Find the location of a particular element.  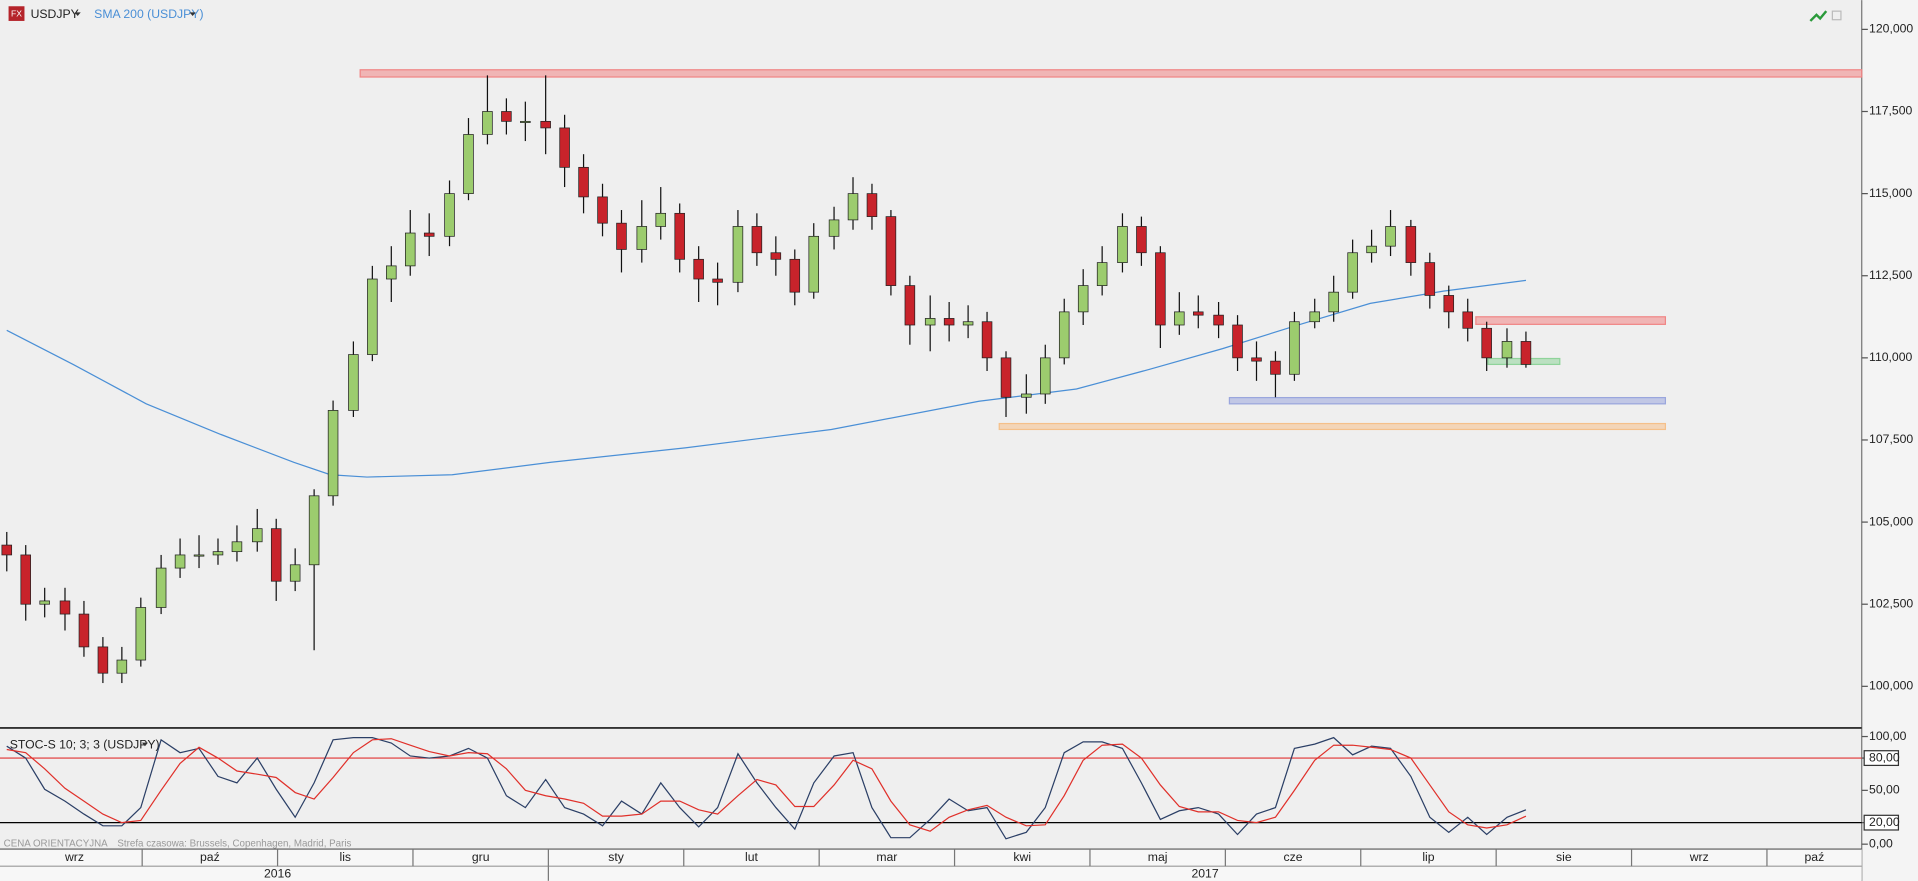

y-tick-label: 112,500 is located at coordinates (1890, 275).